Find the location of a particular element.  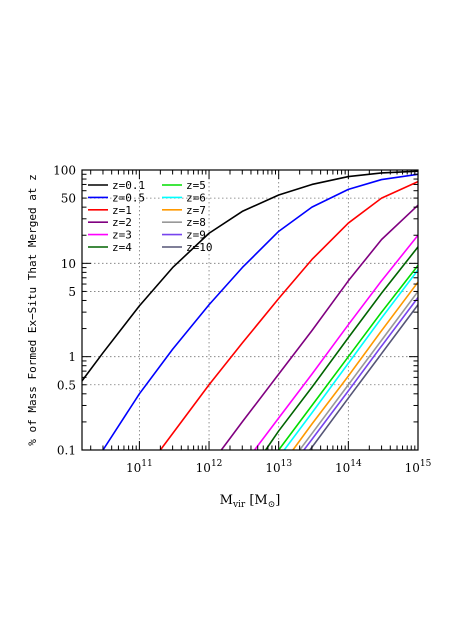

x-axis-label: Mvir [M⊙] is located at coordinates (250, 501).